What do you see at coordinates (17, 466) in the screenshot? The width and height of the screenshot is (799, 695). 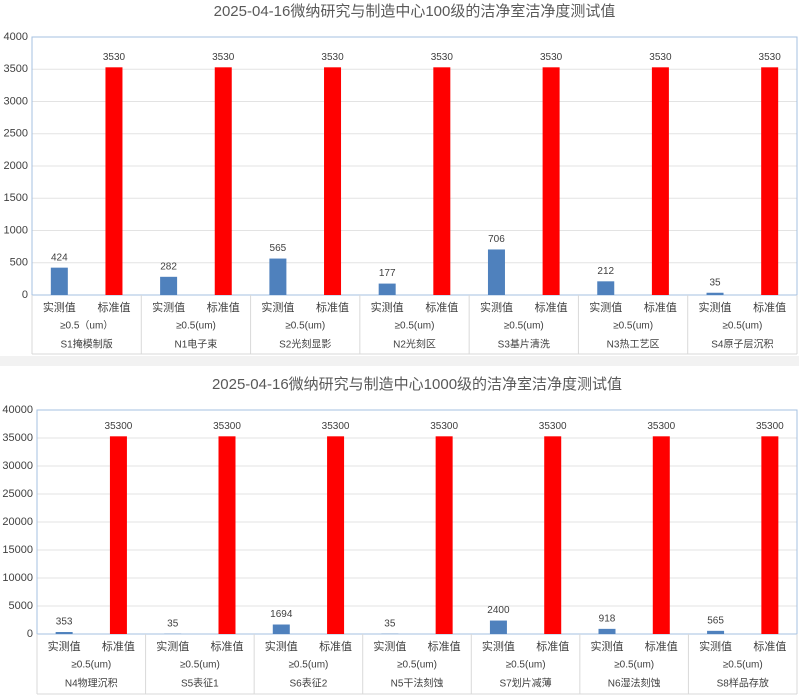 I see `y-tick-label: 30000` at bounding box center [17, 466].